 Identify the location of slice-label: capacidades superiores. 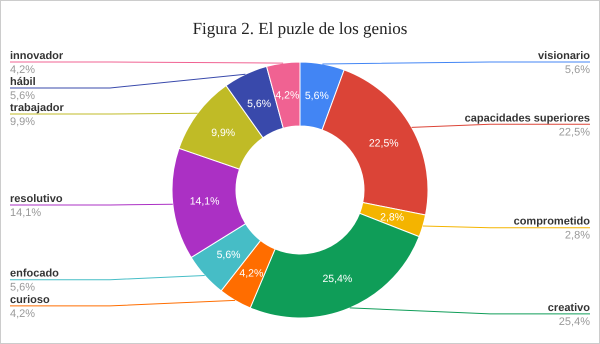
(527, 118).